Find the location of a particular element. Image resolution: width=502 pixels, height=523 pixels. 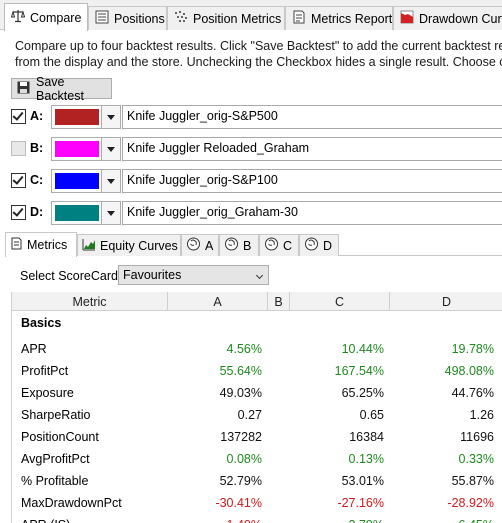

tab-equity-curves: Equity Curves is located at coordinates (129, 245).